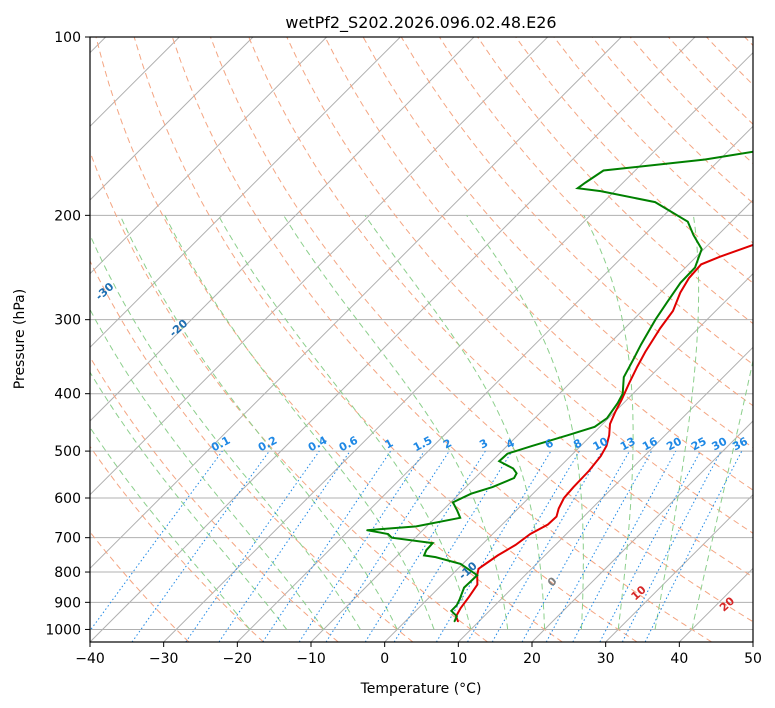 This screenshot has width=775, height=708. I want to click on mixing-ratio-label: 10, so click(601, 444).